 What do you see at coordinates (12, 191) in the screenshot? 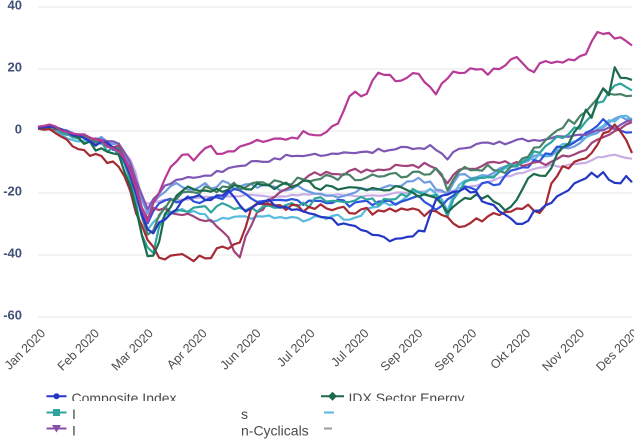
I see `svg-text: -20` at bounding box center [12, 191].